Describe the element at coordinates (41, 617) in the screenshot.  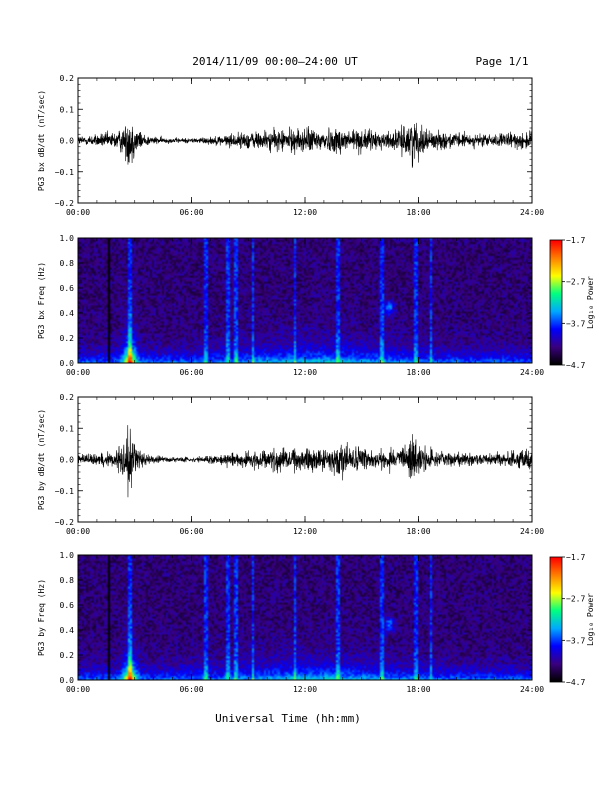
I see `y-axis-label: PG3 by Freq (Hz)` at that location.